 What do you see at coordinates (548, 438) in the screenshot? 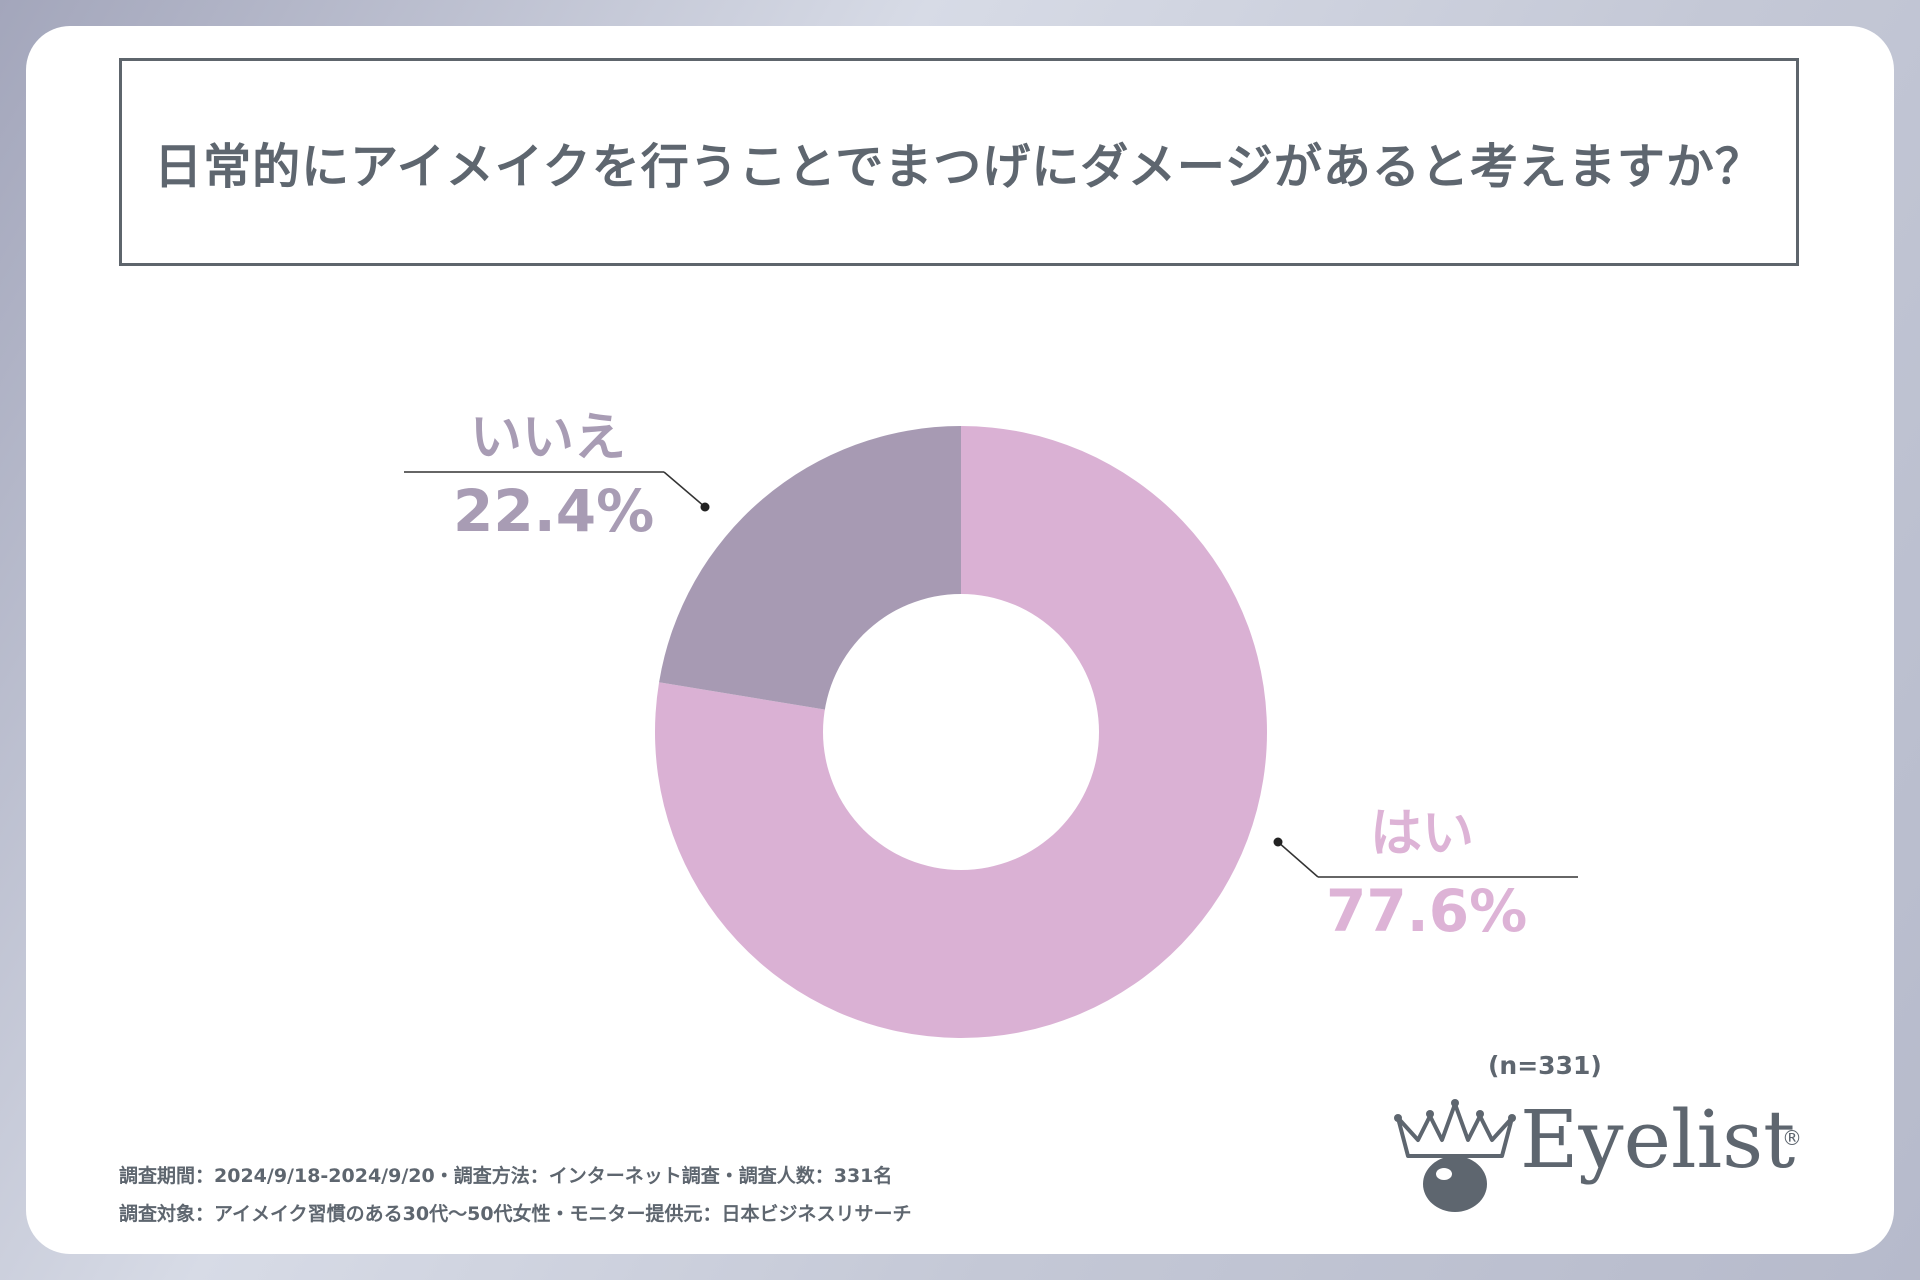
I see `label-no-name: いいえ` at bounding box center [548, 438].